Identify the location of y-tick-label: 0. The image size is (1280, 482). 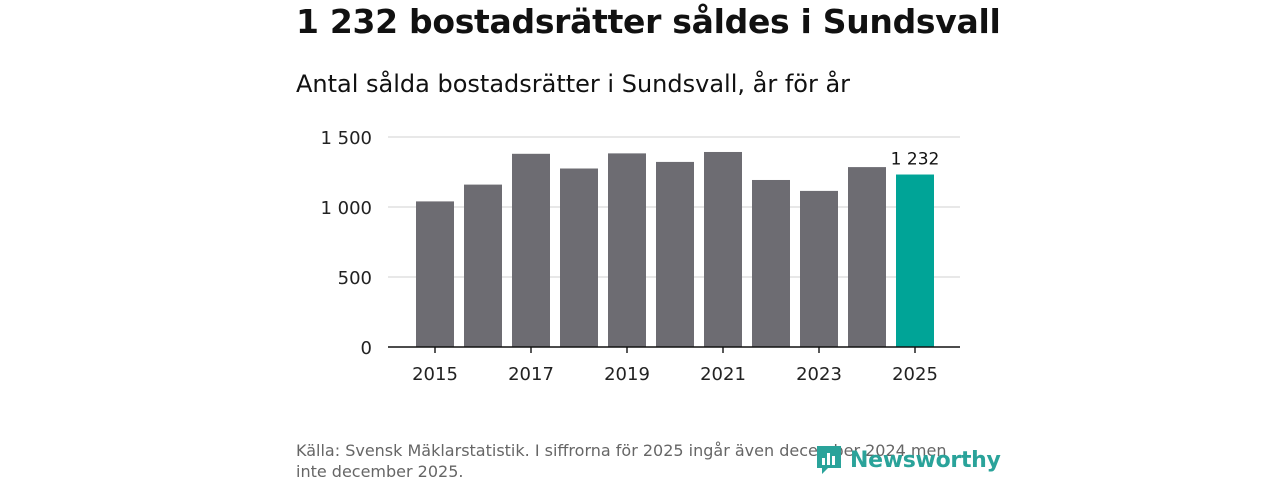
(366, 348).